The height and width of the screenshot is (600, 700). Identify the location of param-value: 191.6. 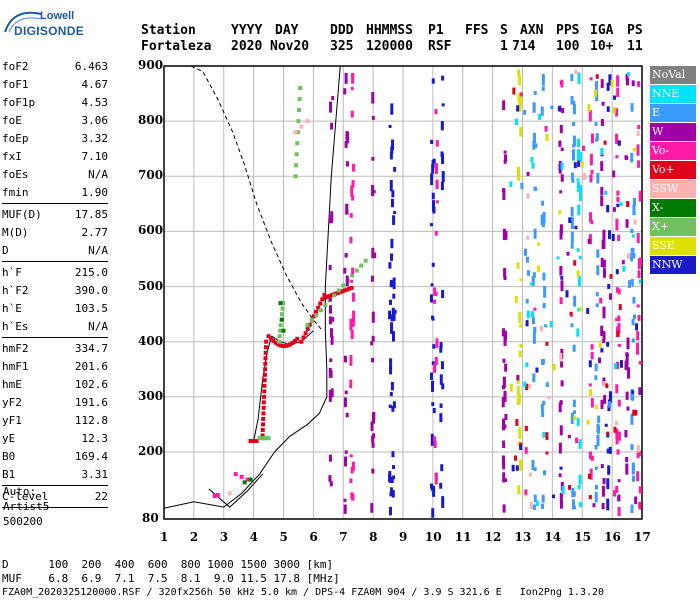
(91, 402).